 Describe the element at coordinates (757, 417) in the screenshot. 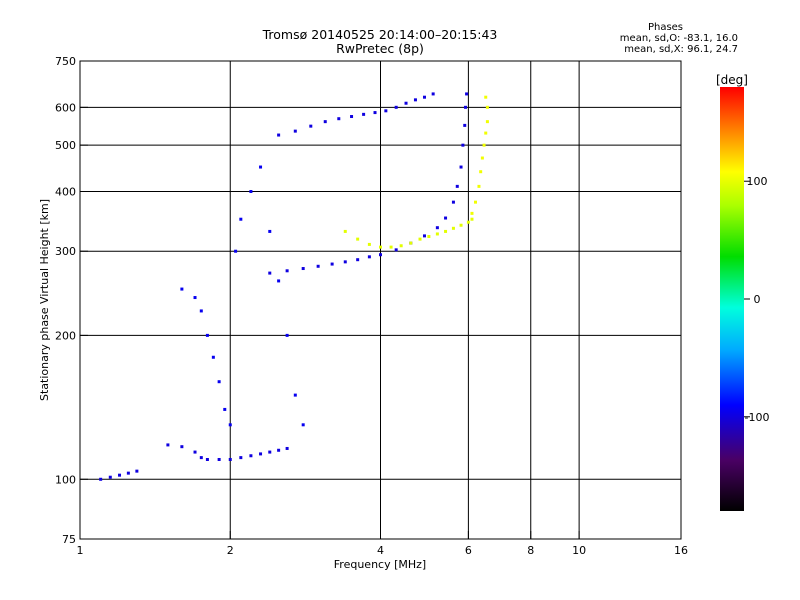

I see `colorbar-tick-label: -100` at that location.